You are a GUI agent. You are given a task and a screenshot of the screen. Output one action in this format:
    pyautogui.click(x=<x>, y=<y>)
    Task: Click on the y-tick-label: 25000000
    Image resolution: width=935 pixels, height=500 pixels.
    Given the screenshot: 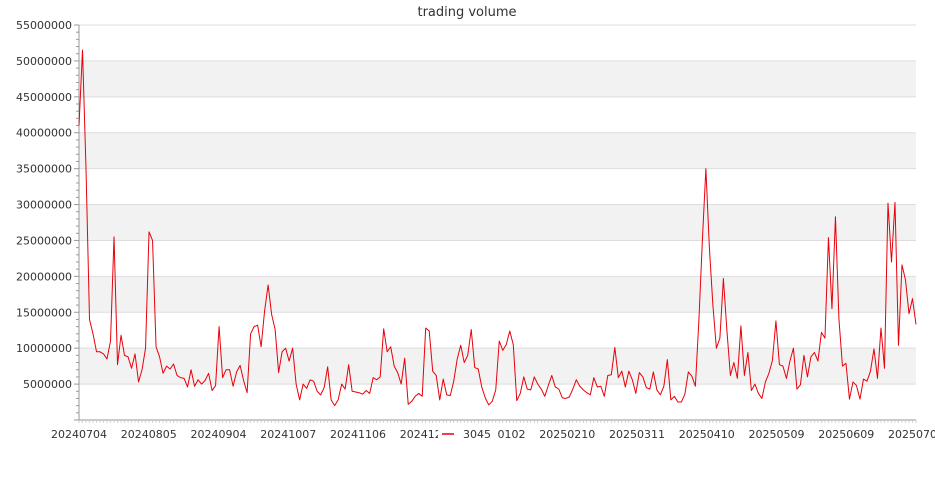 What is the action you would take?
    pyautogui.click(x=44, y=240)
    